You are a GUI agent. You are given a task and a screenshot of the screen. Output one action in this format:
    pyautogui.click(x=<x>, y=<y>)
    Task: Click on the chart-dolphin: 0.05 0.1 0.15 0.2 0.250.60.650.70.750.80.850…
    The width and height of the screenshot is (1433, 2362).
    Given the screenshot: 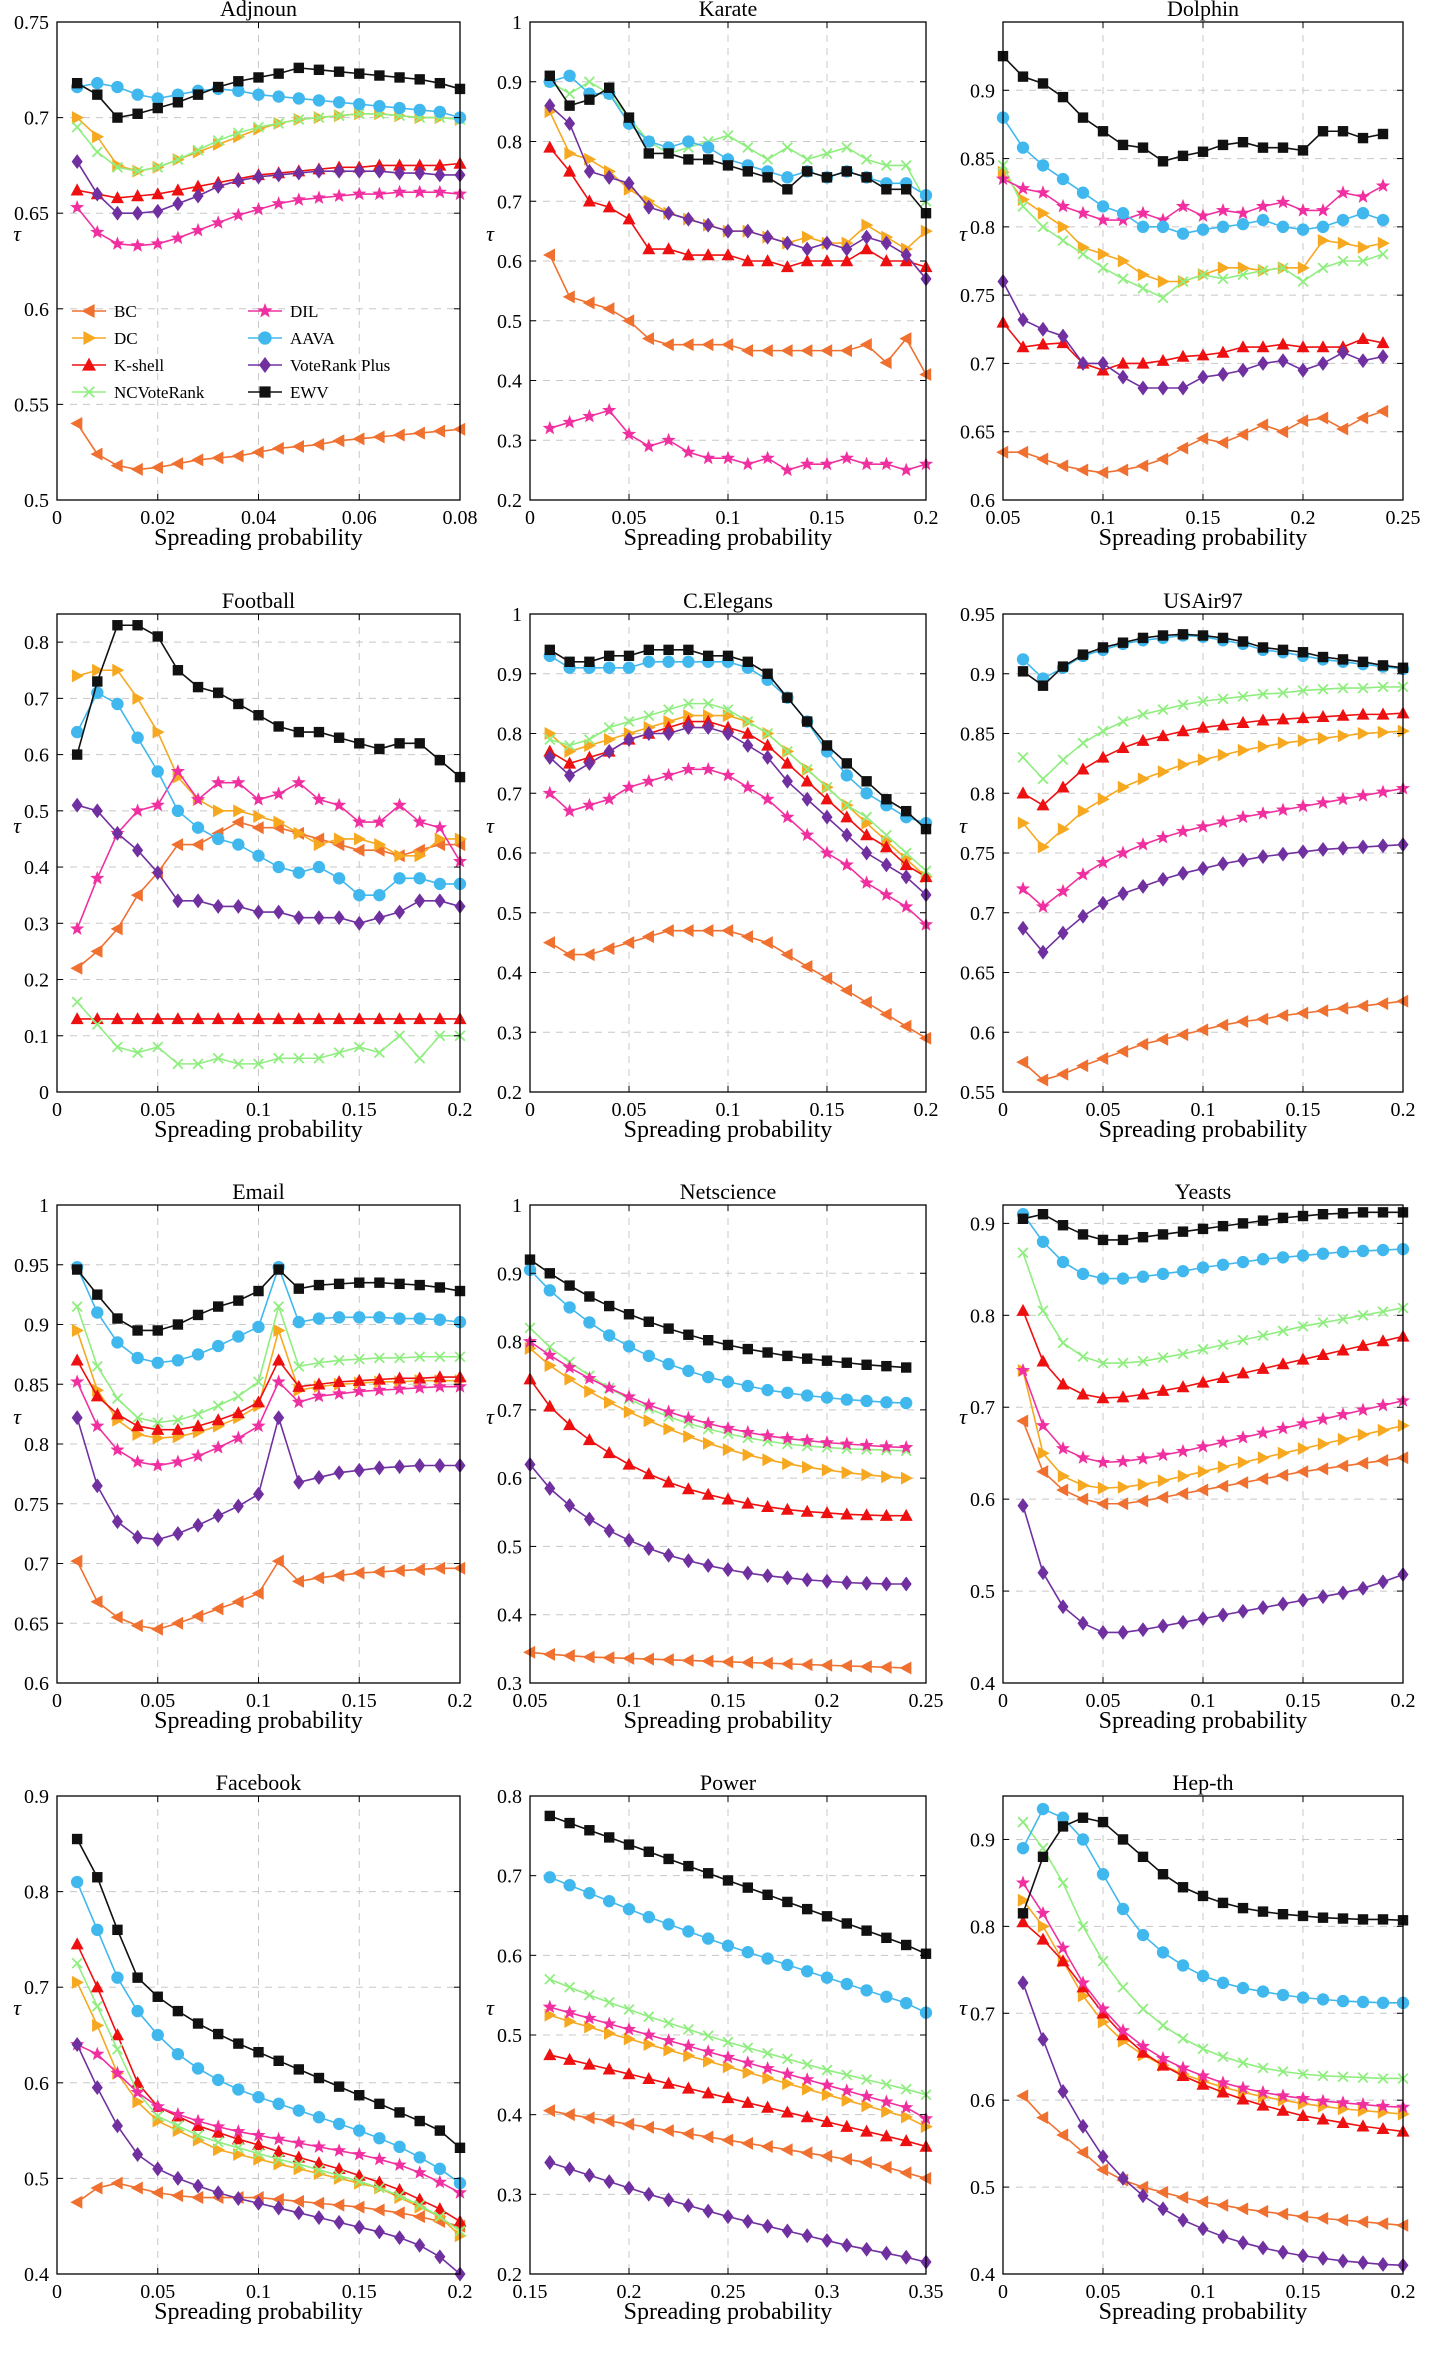 What is the action you would take?
    pyautogui.click(x=1189, y=275)
    